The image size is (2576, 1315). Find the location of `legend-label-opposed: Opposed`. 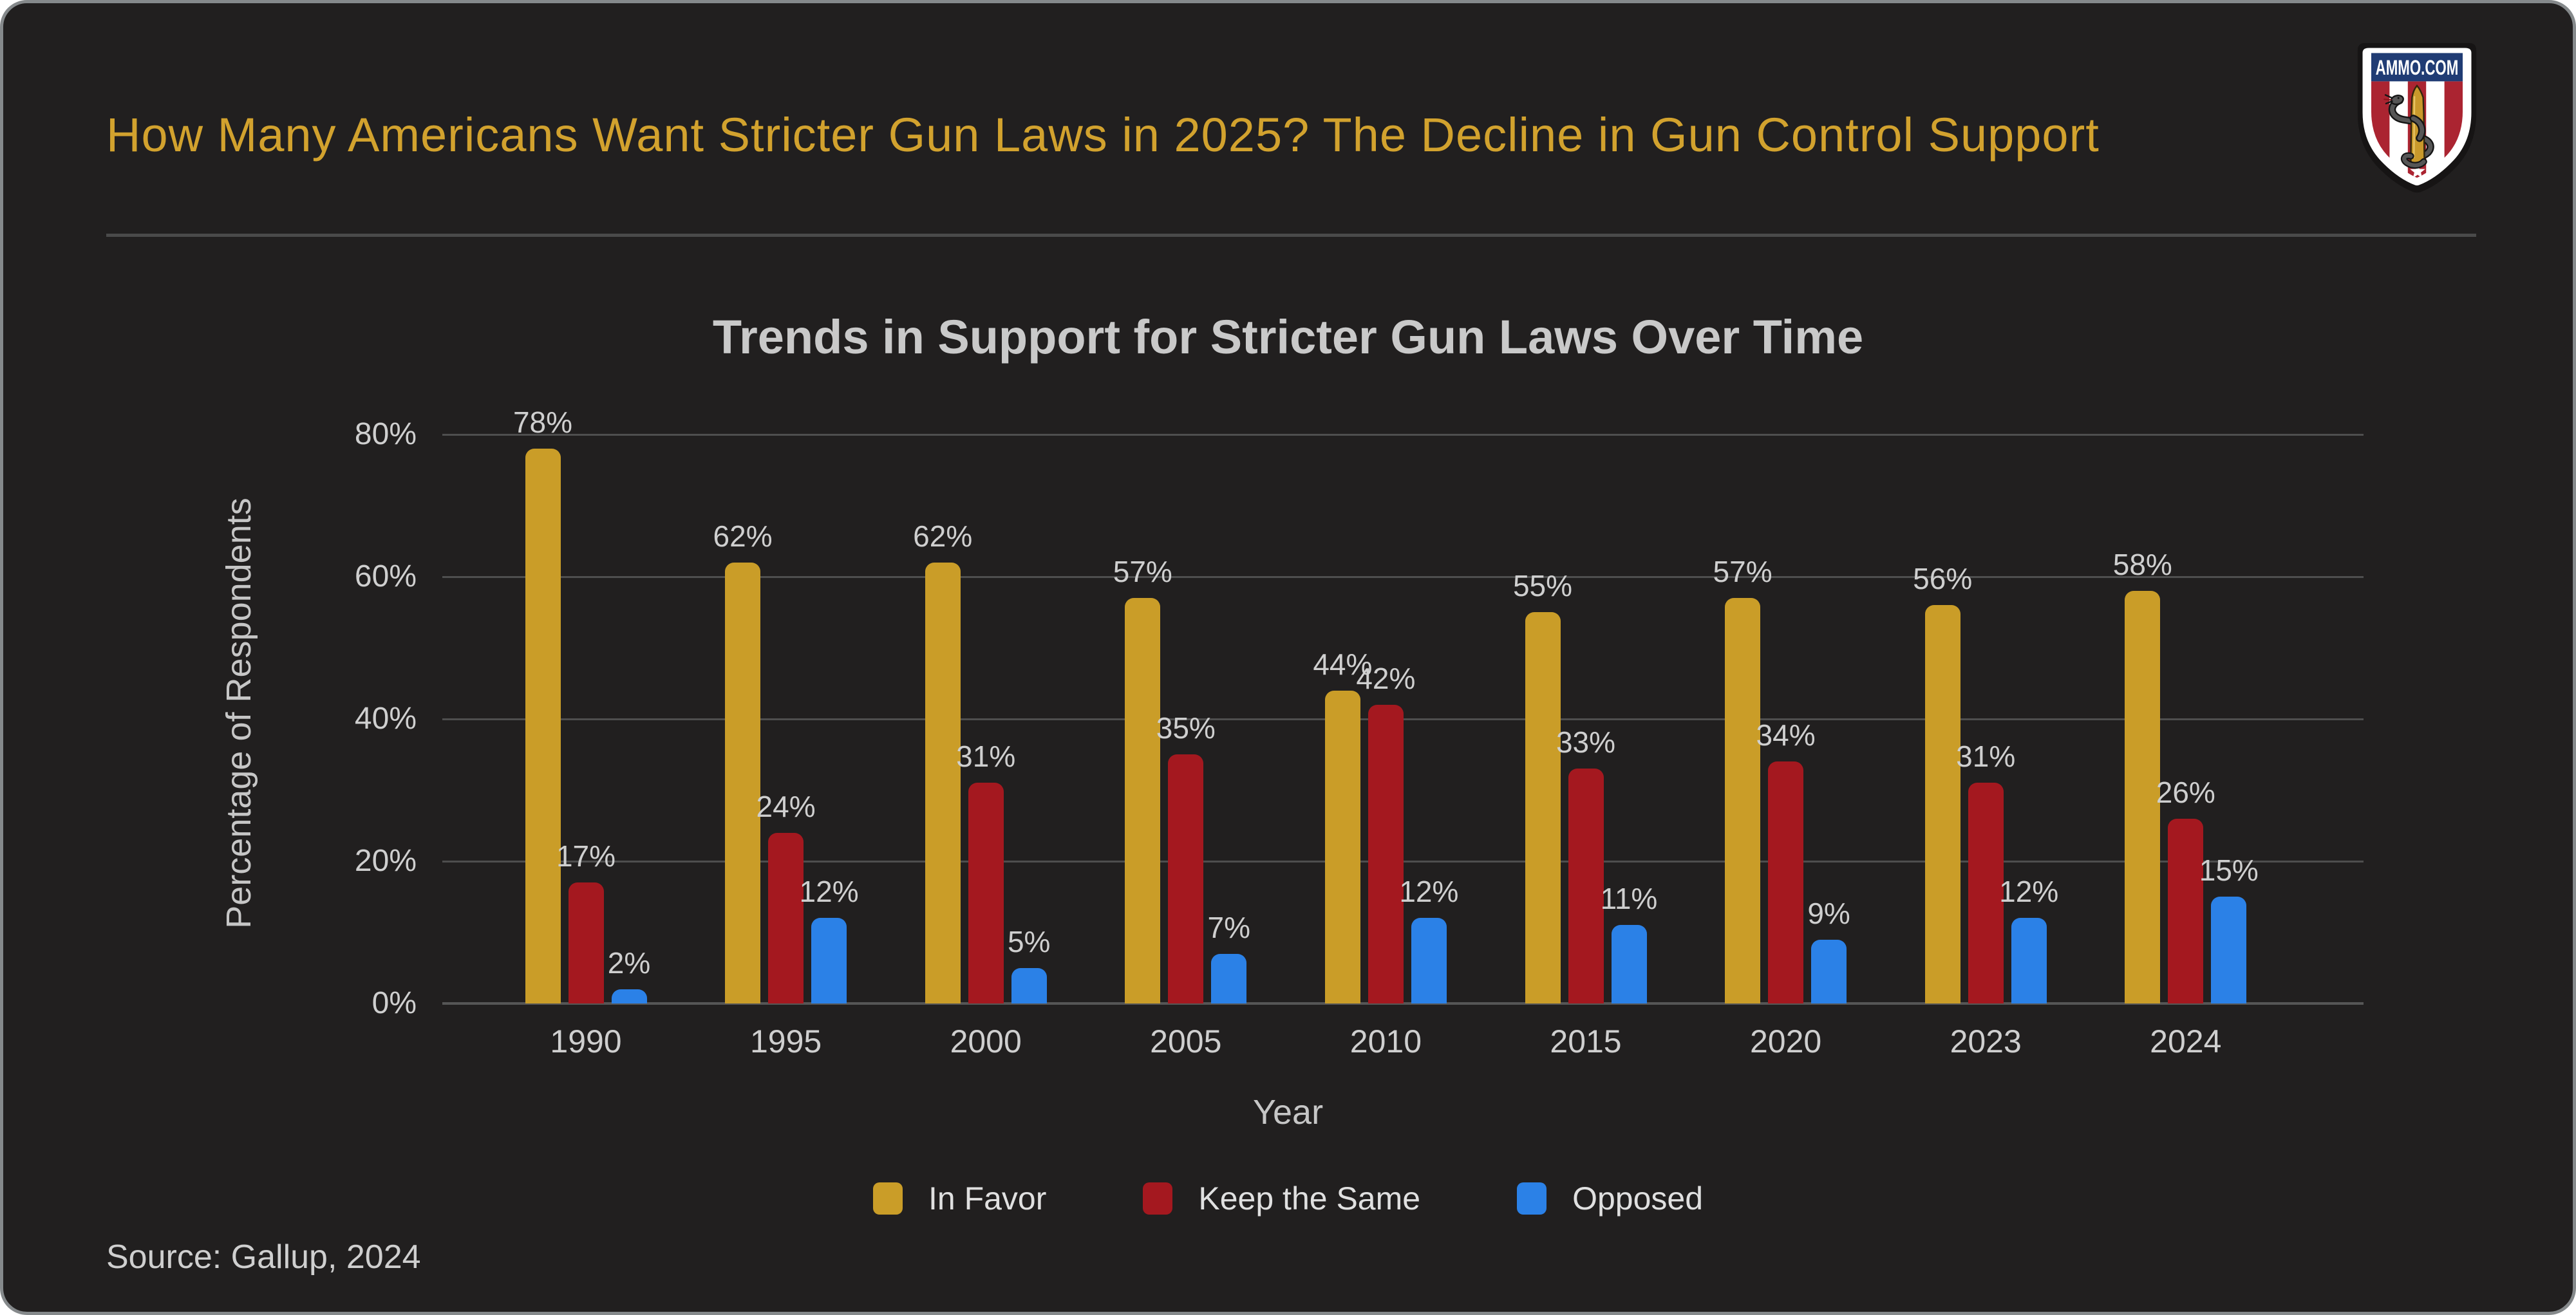

legend-label-opposed: Opposed is located at coordinates (1638, 1198).